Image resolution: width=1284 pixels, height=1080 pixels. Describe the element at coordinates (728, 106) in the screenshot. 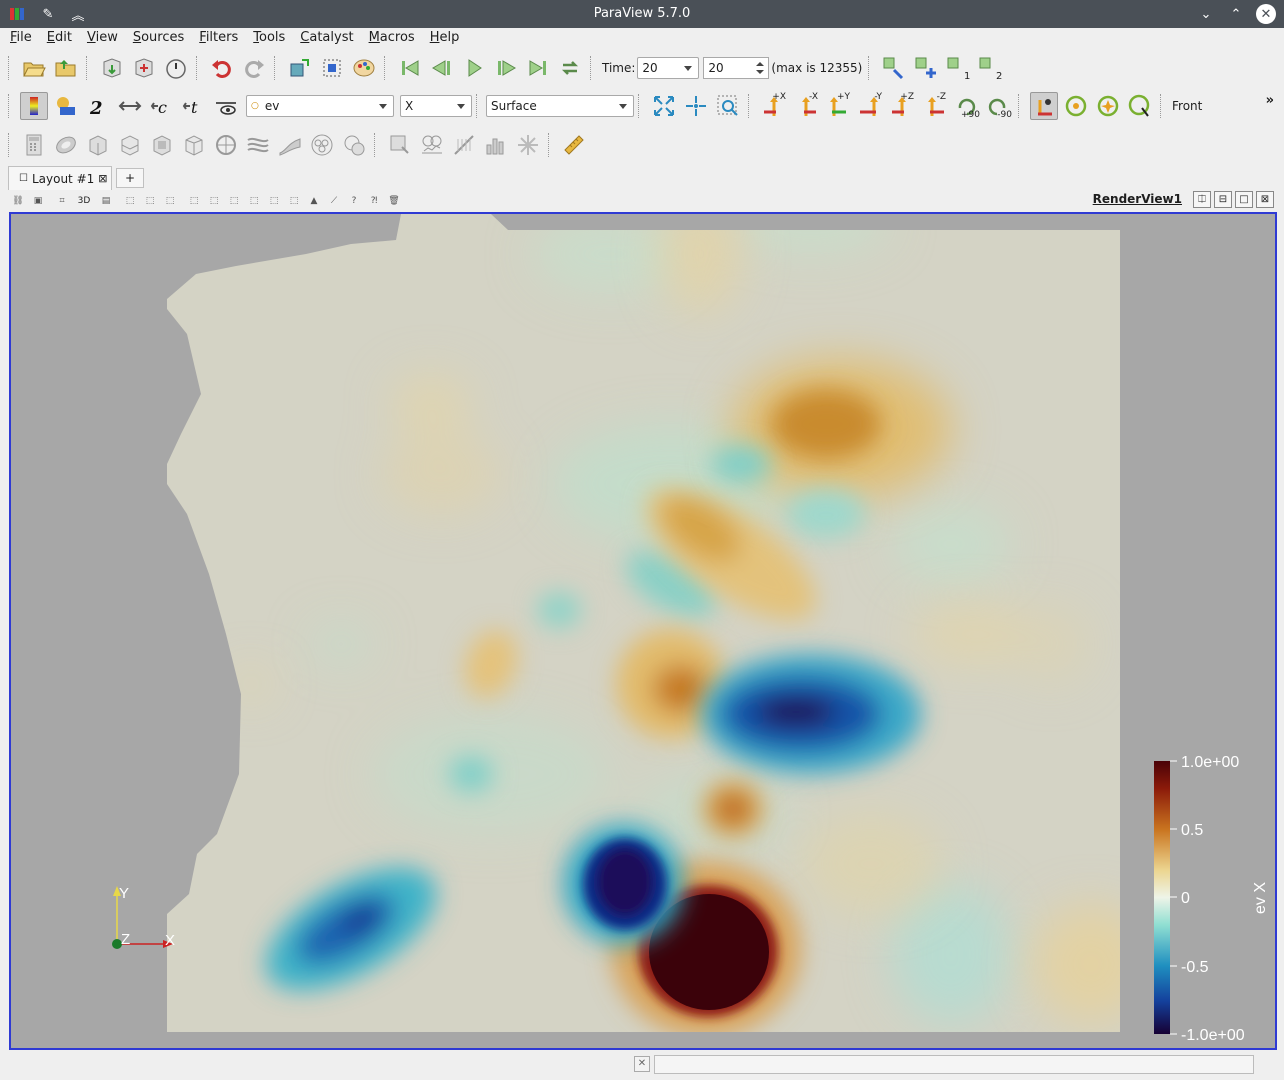

I see `zoom-to-box-icon` at that location.